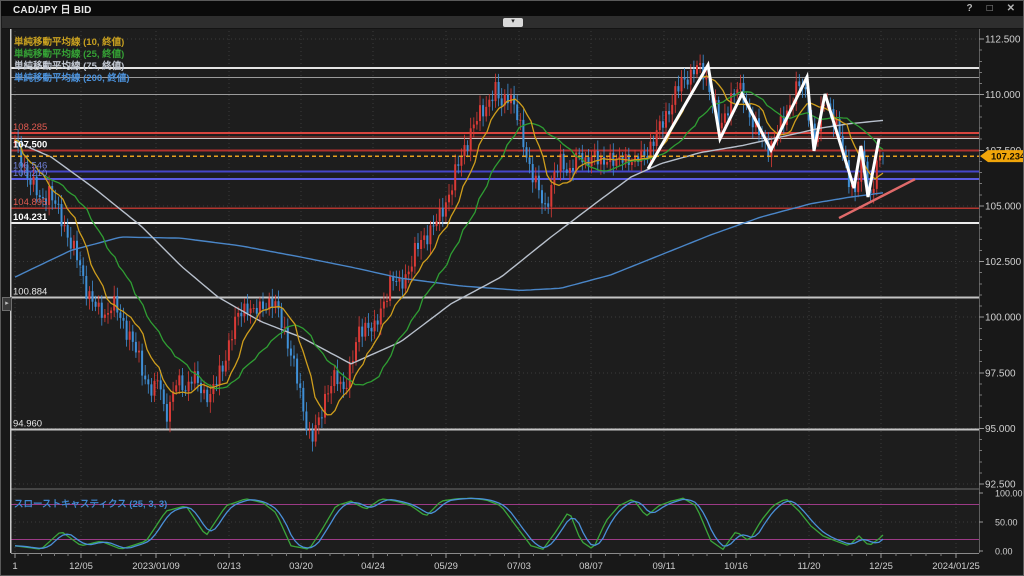  I want to click on stoch-tick-label: 100.00, so click(1009, 494).